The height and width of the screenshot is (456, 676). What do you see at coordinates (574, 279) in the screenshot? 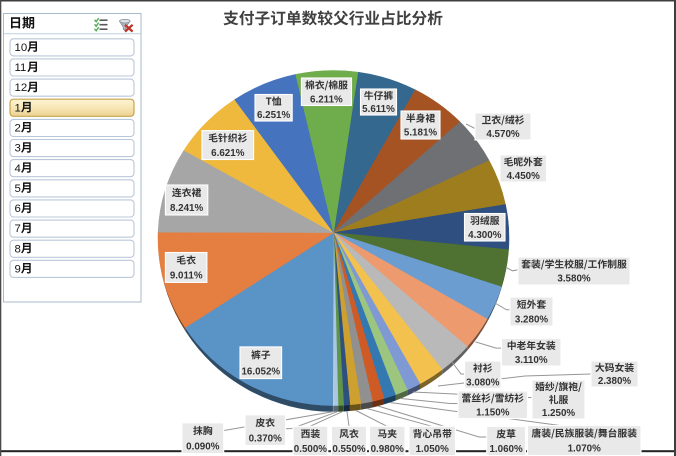
I see `svg-text: 3.580%` at bounding box center [574, 279].